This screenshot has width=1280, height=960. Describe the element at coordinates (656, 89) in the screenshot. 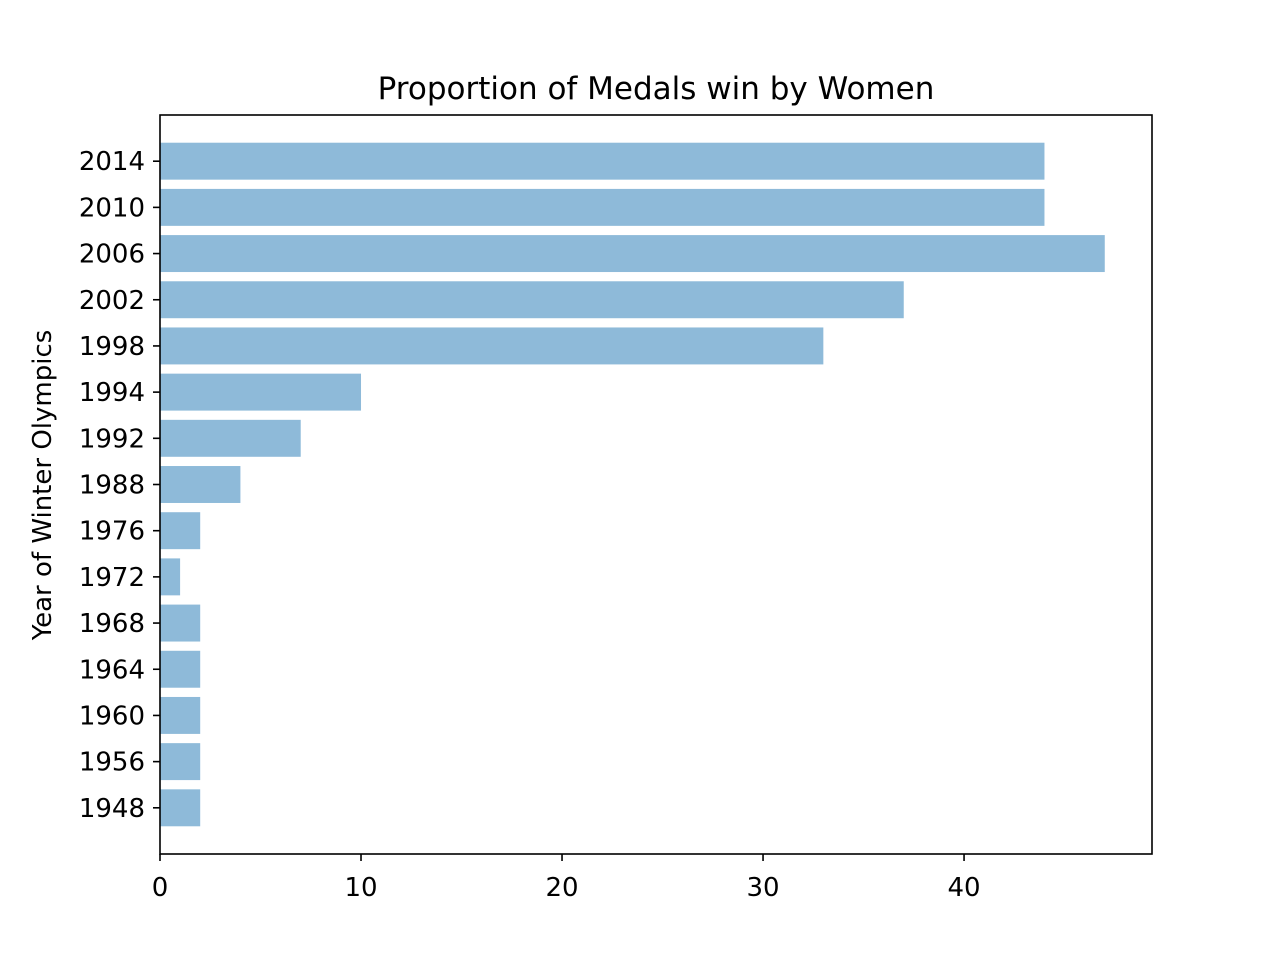

I see `chart-title: Proportion of Medals win by Women` at that location.